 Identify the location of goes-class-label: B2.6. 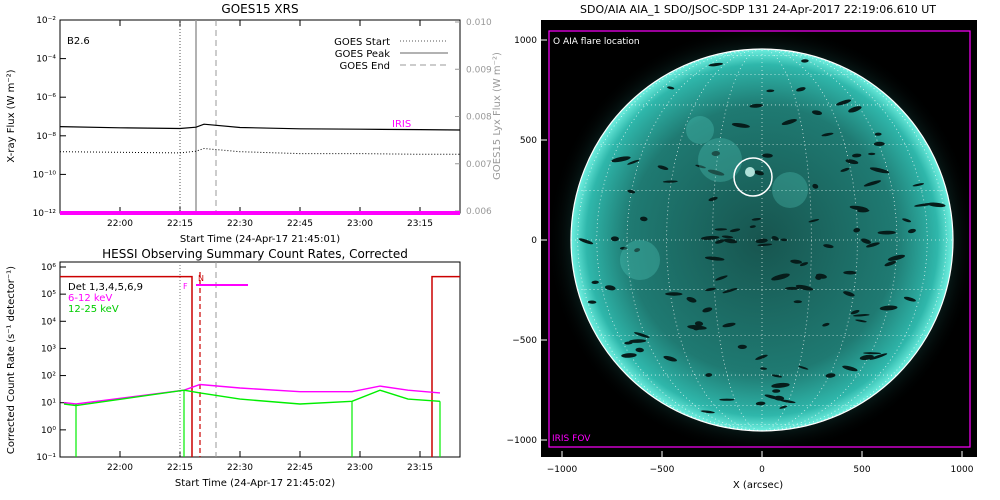
(78, 41).